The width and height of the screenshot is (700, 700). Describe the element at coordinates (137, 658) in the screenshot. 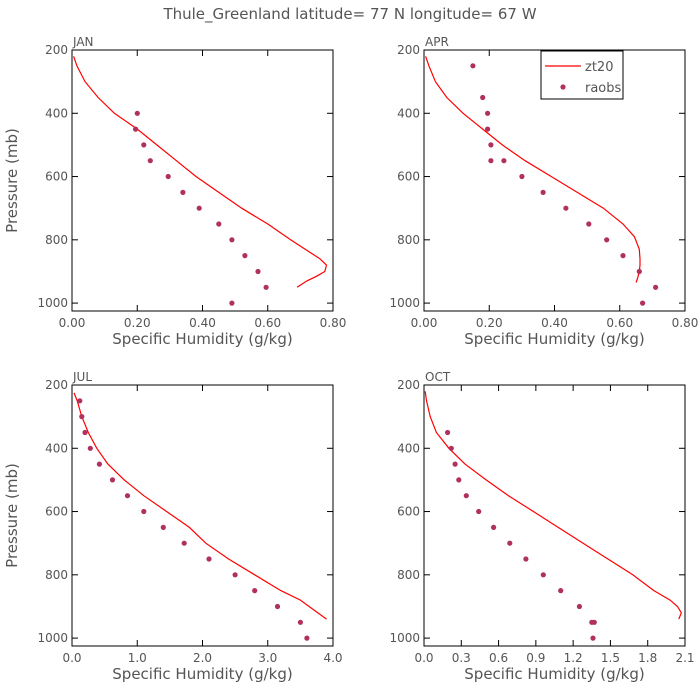

I see `x-tick-label: 1.0` at that location.